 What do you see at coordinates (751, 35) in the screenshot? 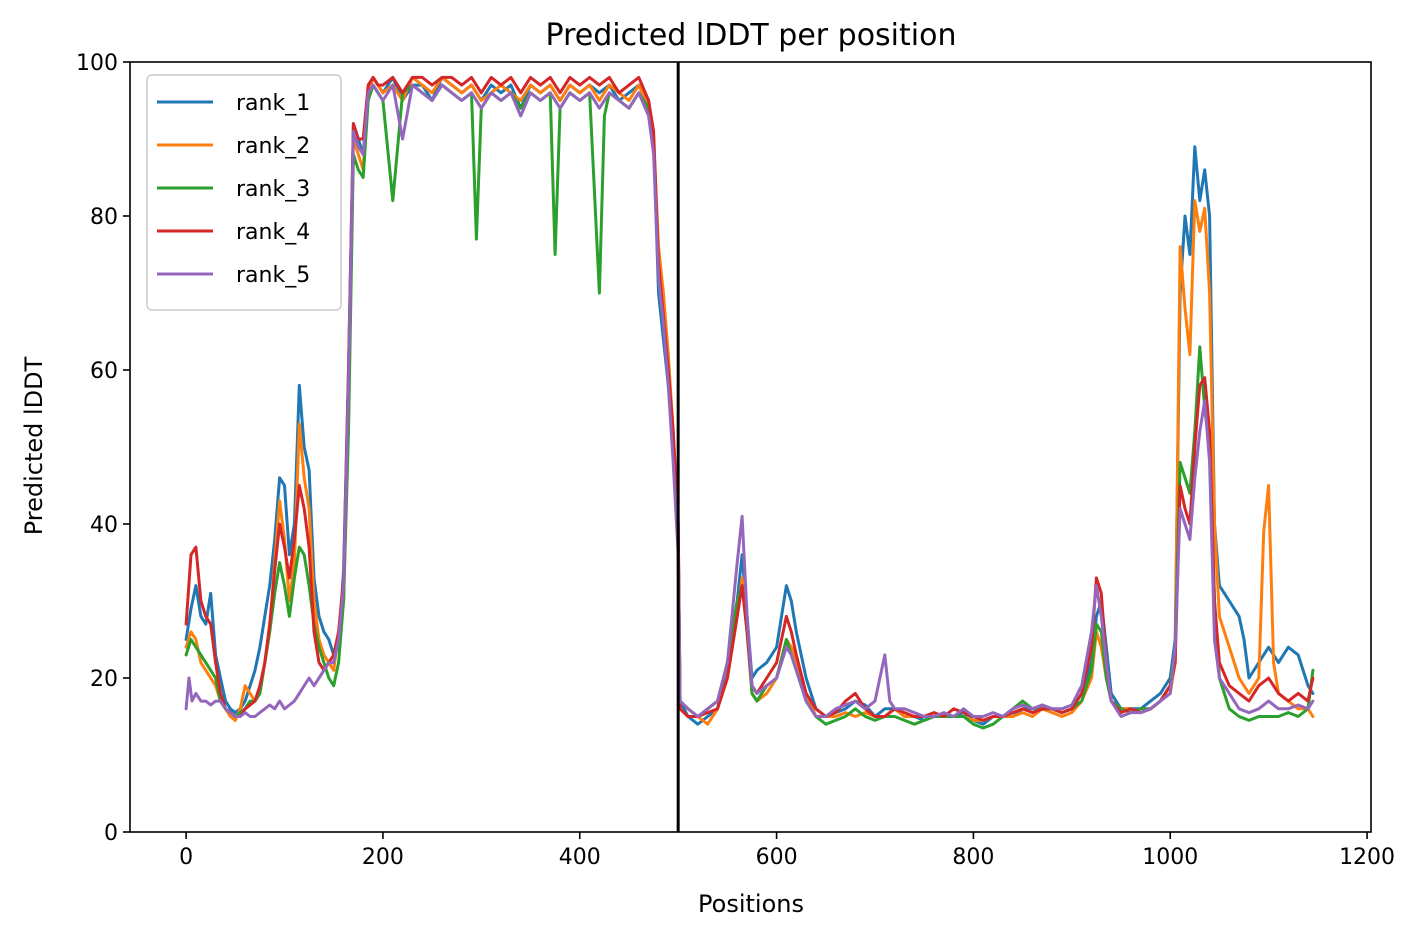
I see `chart-title: Predicted lDDT per position` at bounding box center [751, 35].